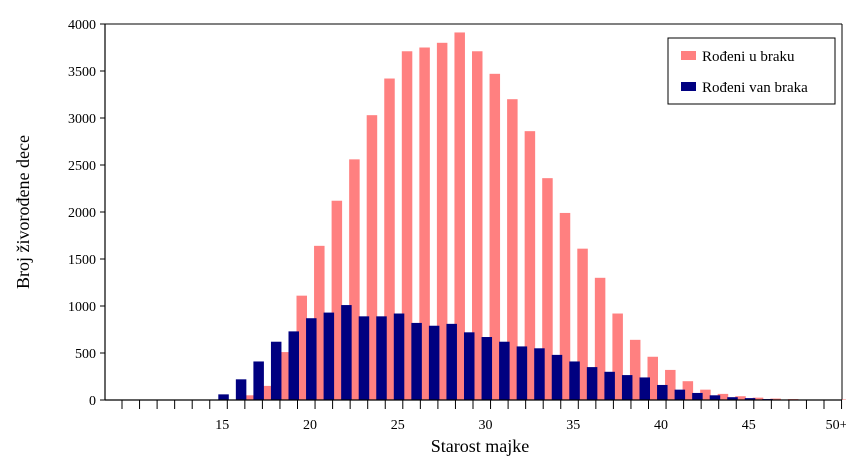 The height and width of the screenshot is (460, 846). What do you see at coordinates (661, 425) in the screenshot?
I see `x-tick-label: 40` at bounding box center [661, 425].